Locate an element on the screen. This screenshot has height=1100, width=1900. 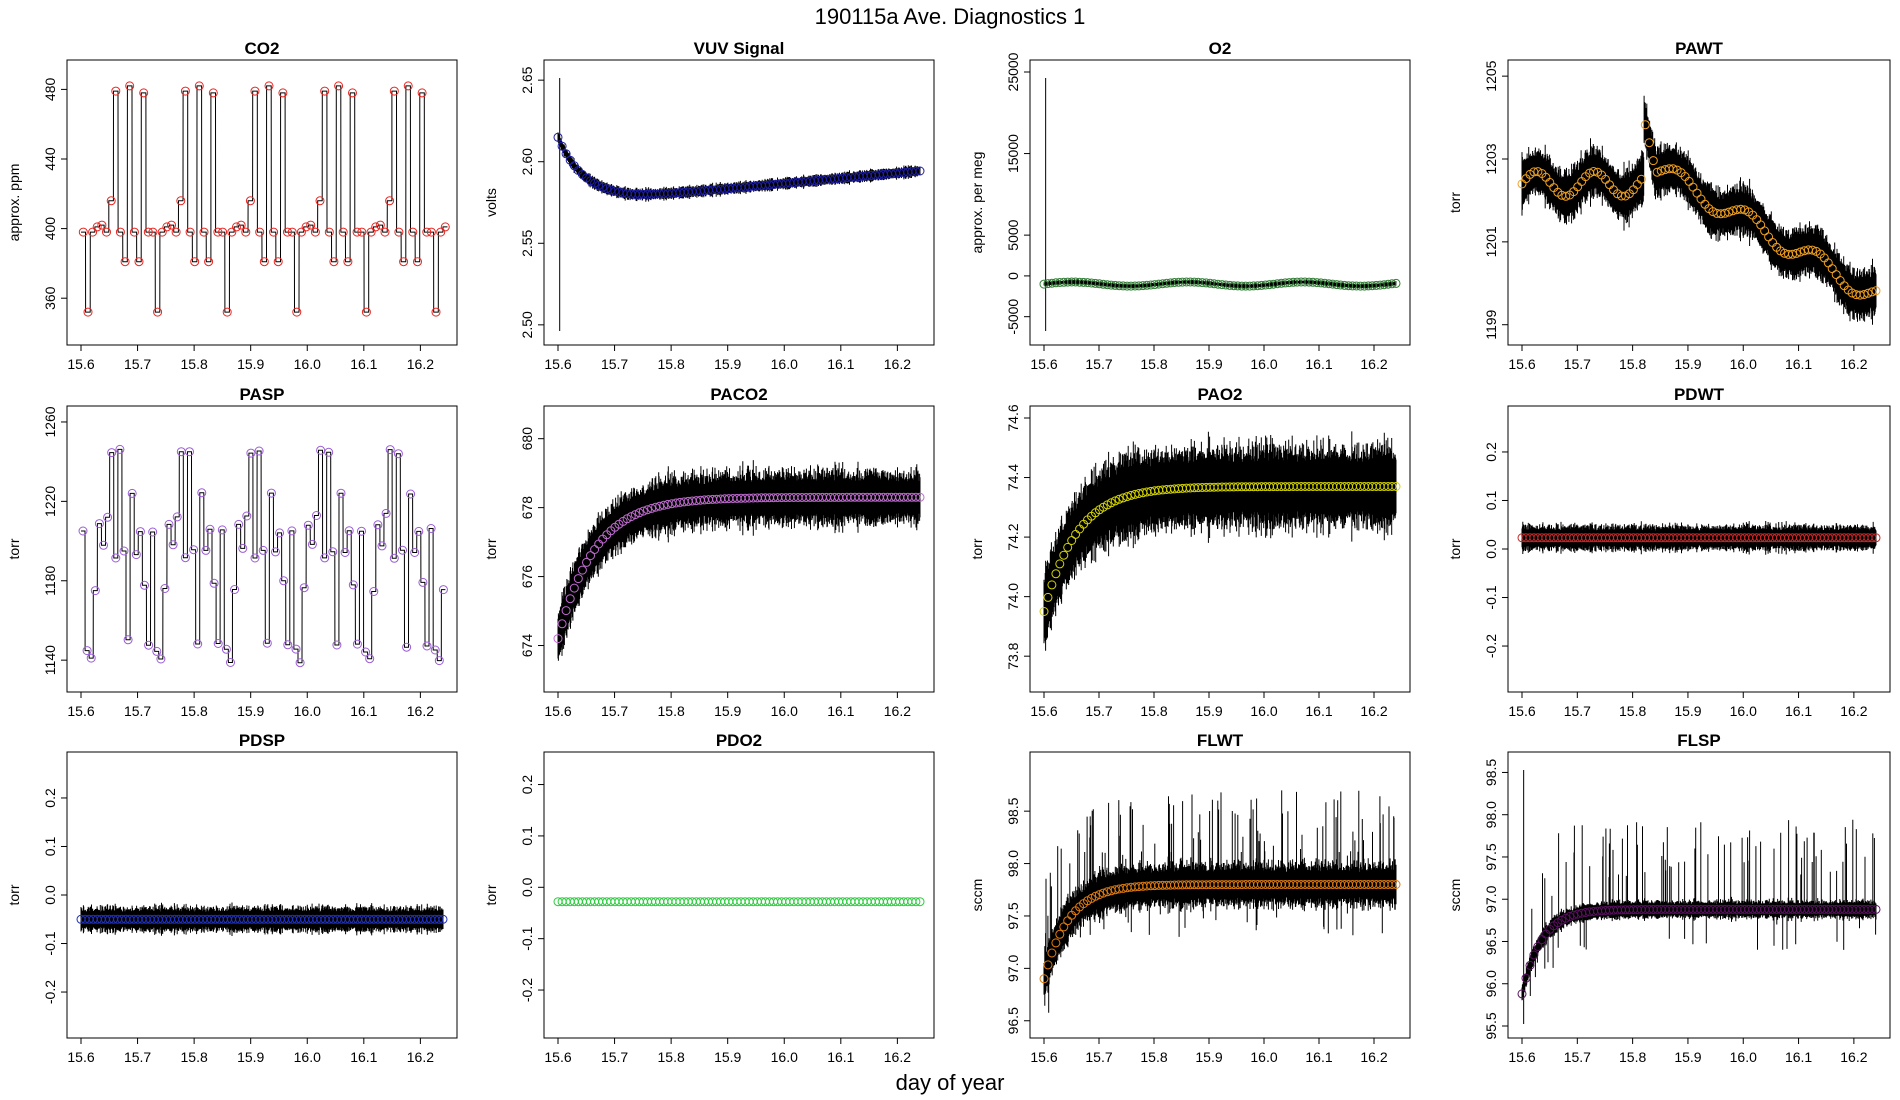
y-tick-label: 96.0 is located at coordinates (1491, 983).